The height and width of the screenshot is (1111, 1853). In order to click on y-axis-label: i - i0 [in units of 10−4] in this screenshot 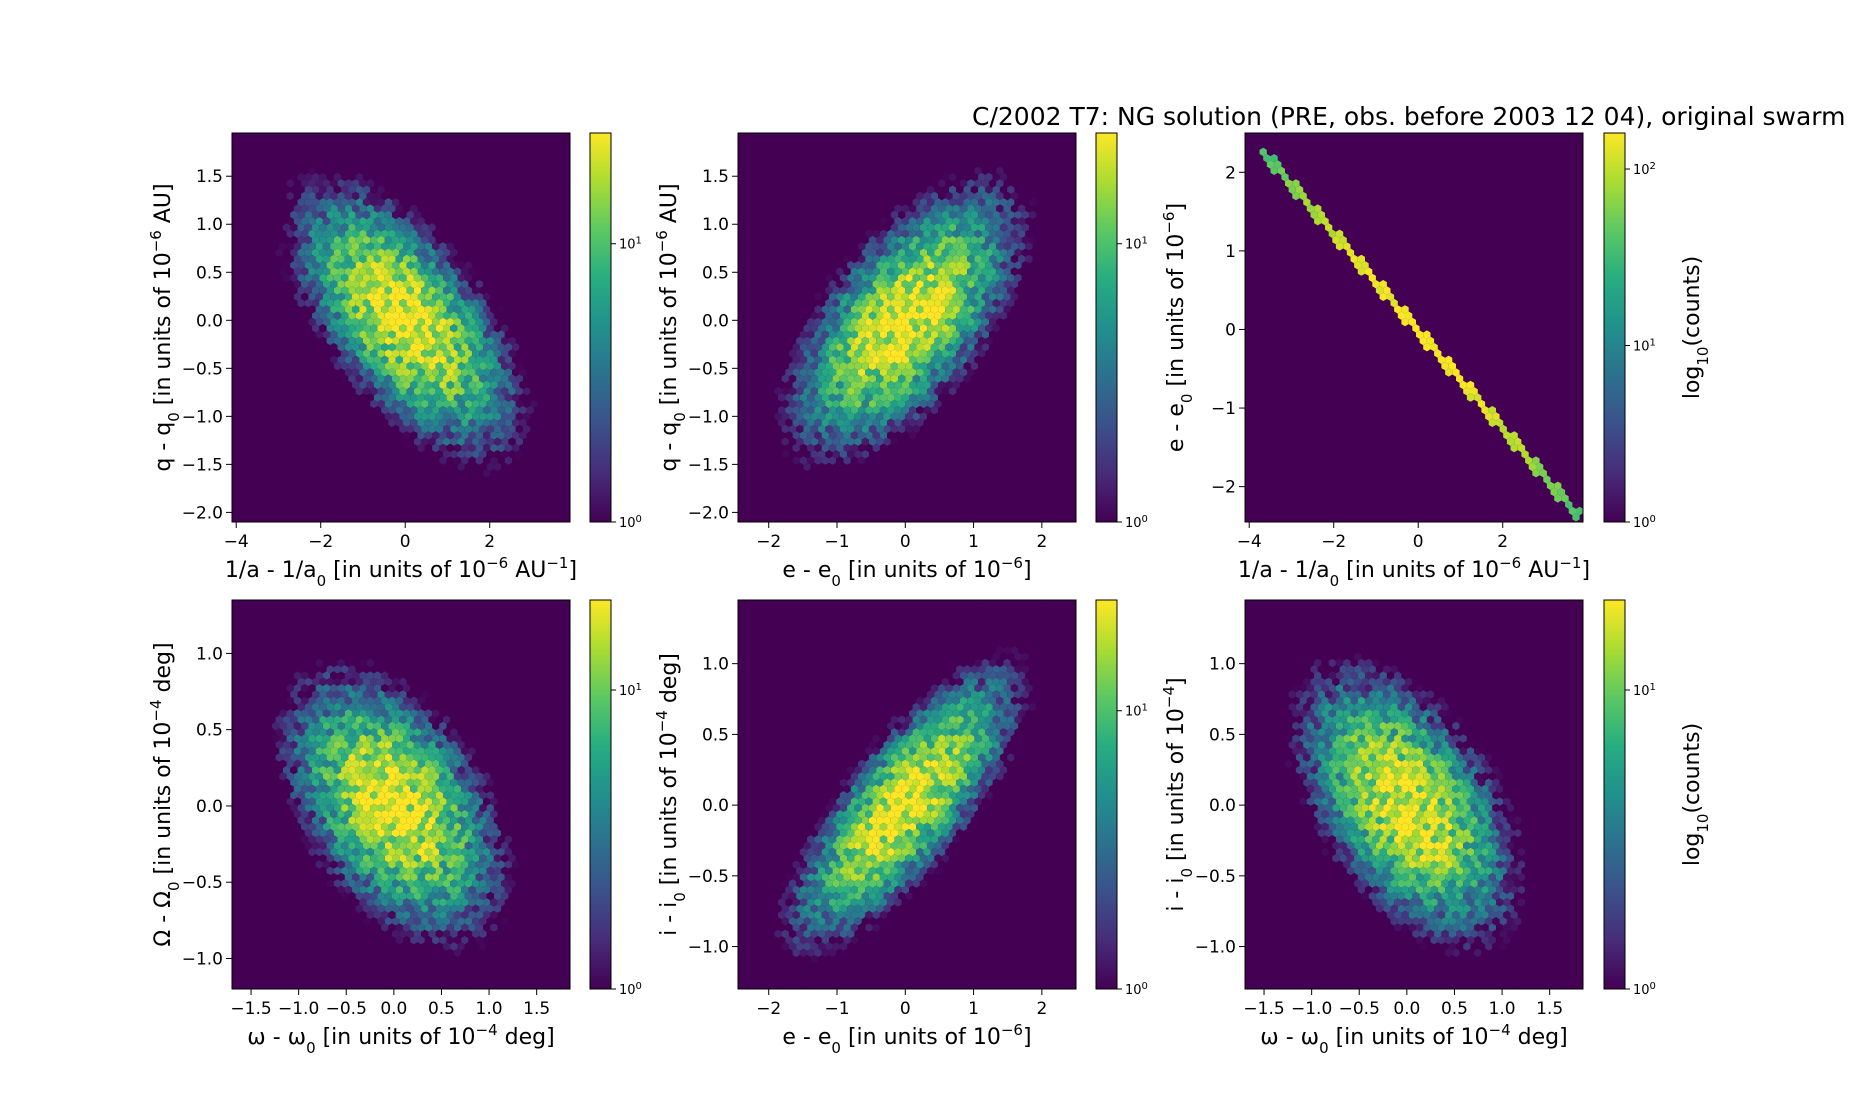, I will do `click(1178, 794)`.